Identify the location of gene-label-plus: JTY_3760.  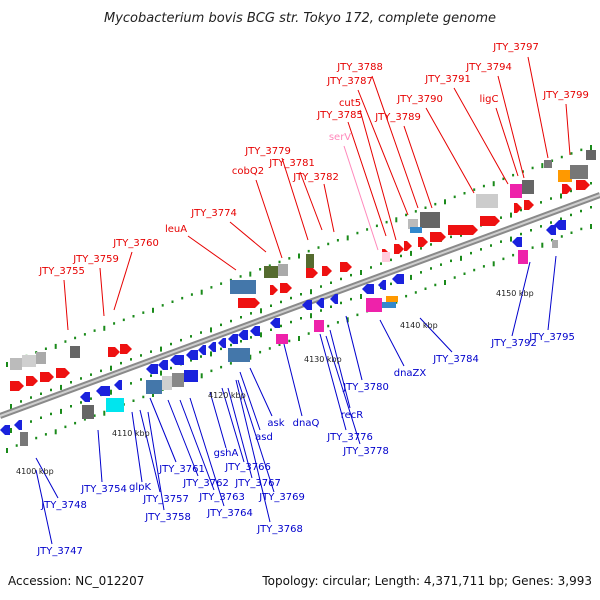
(135, 243).